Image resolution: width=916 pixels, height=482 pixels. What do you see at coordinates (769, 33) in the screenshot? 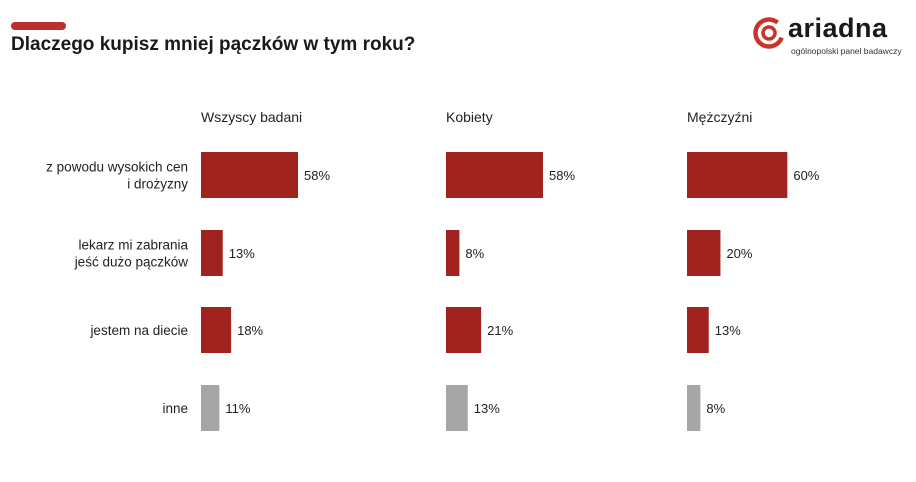
I see `logo-swirl-icon` at bounding box center [769, 33].